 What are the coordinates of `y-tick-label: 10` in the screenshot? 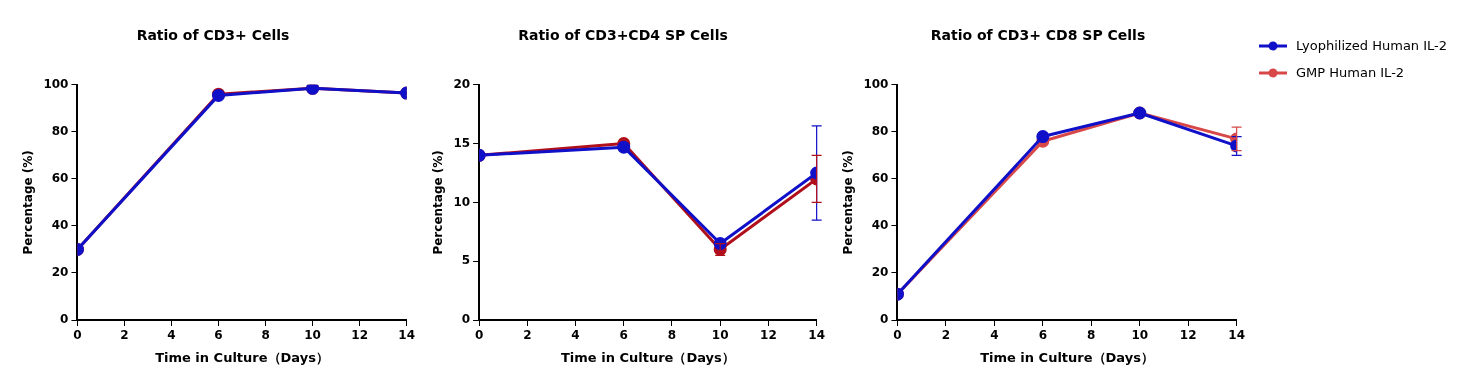 It's located at (462, 201).